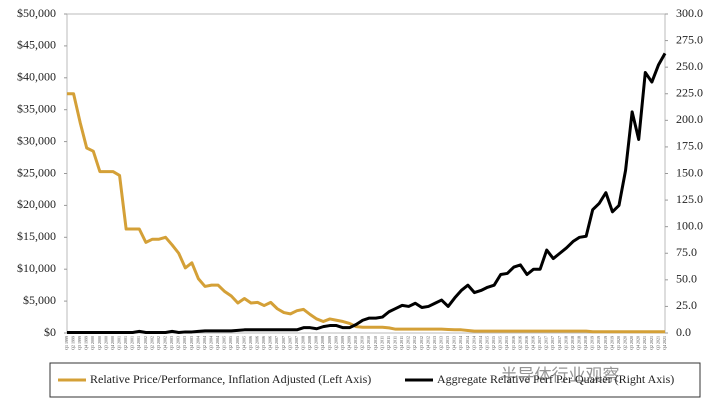 Image resolution: width=716 pixels, height=406 pixels. I want to click on y-tick-label: $40,000, so click(36, 77).